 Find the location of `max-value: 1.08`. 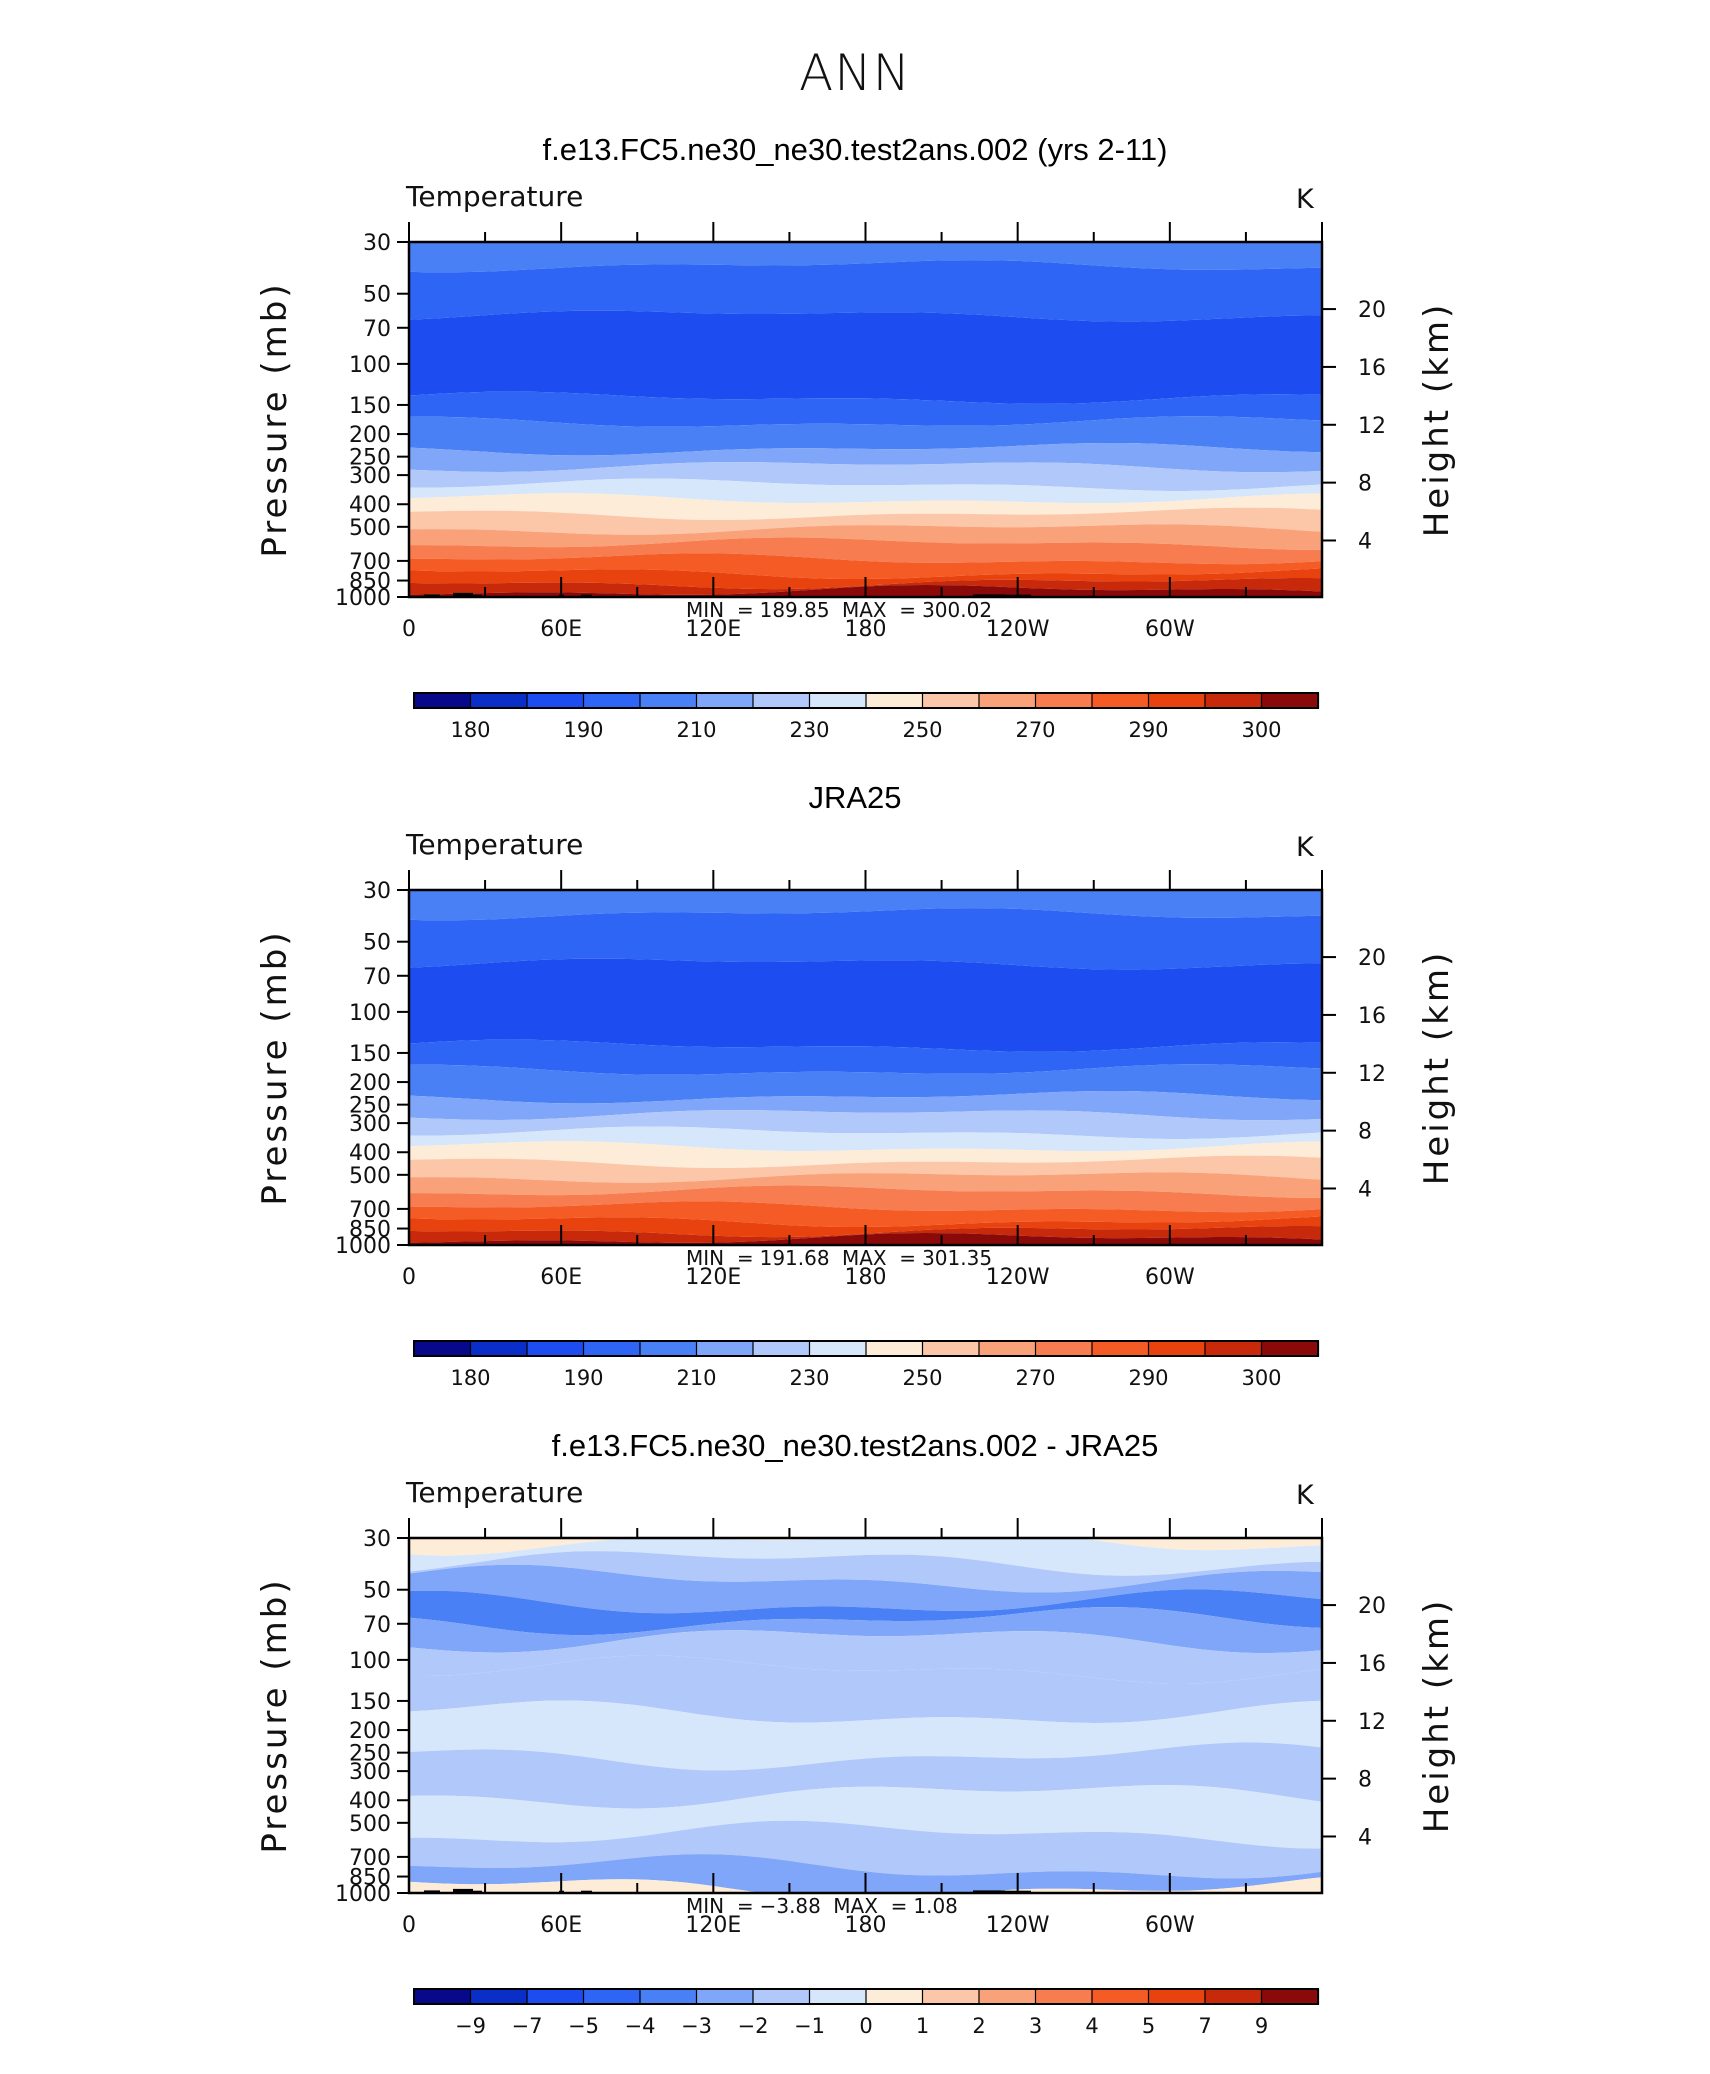

max-value: 1.08 is located at coordinates (935, 1906).